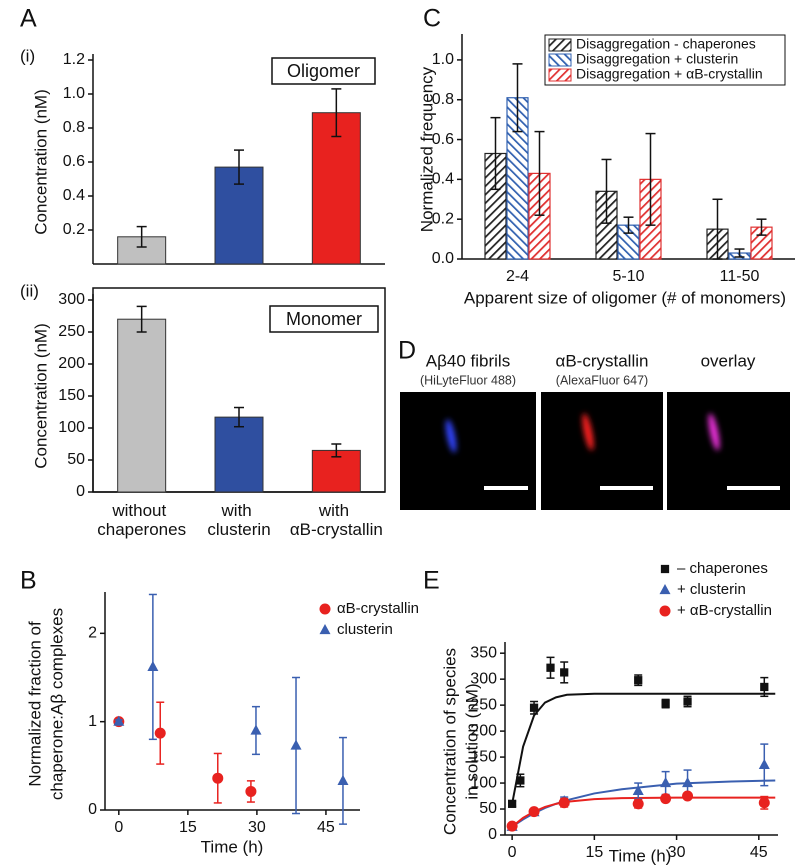 The height and width of the screenshot is (867, 800). What do you see at coordinates (74, 127) in the screenshot?
I see `y-tick-label: 0.8` at bounding box center [74, 127].